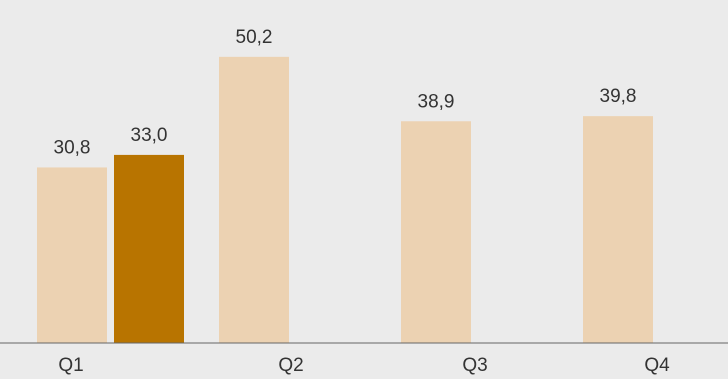 Image resolution: width=728 pixels, height=379 pixels. Describe the element at coordinates (436, 101) in the screenshot. I see `data-label-q3-series-1: 38,9` at that location.